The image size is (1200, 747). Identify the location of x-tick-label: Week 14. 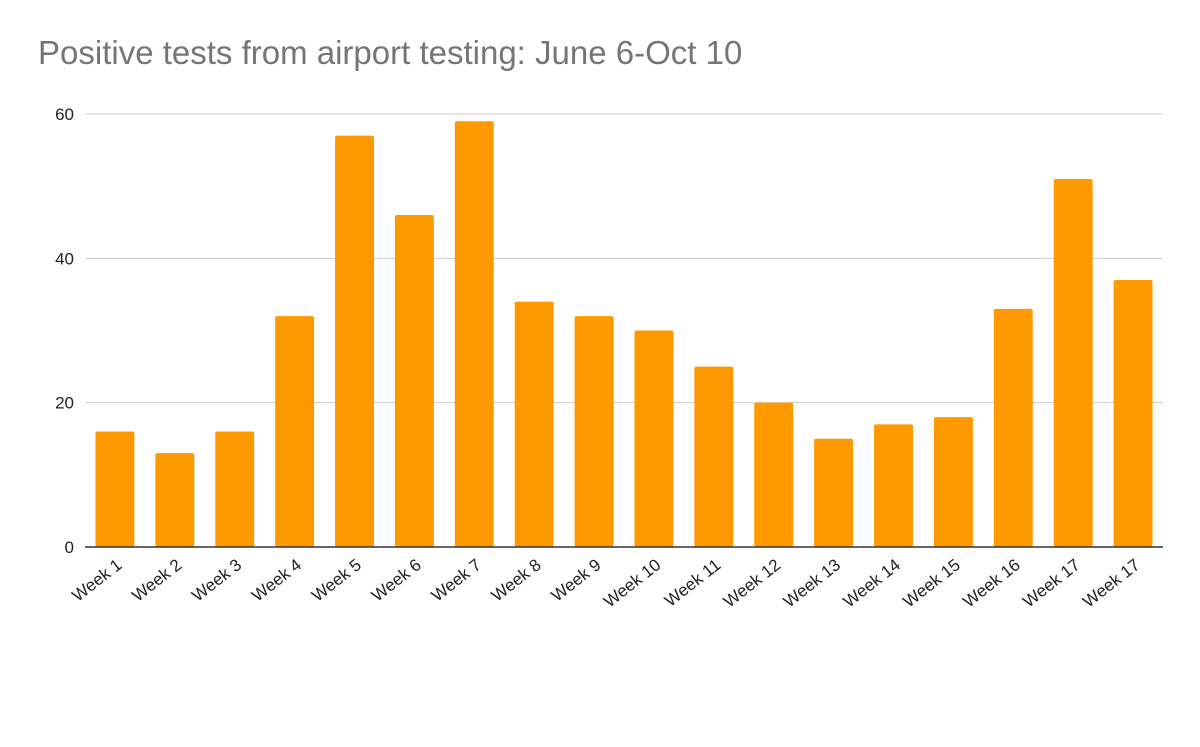
(872, 583).